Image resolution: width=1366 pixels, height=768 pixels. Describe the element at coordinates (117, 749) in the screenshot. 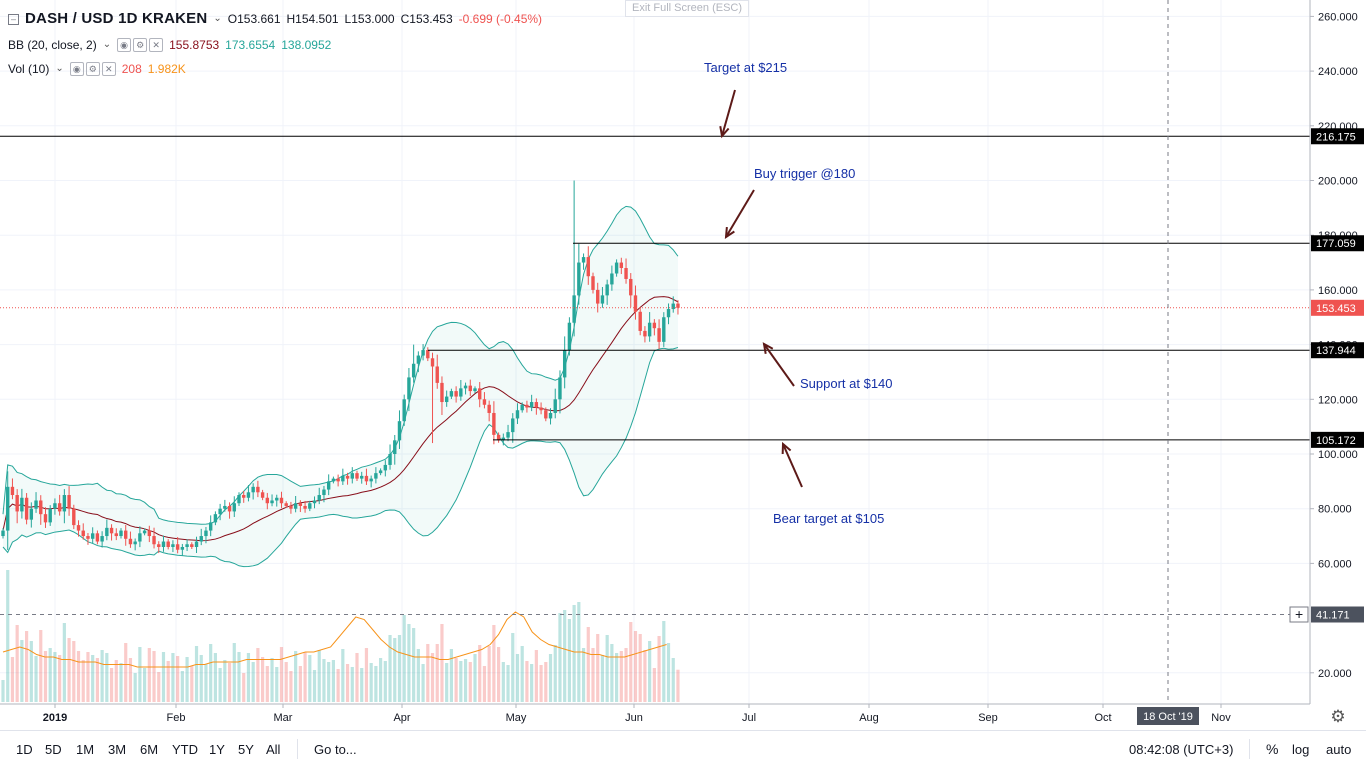

I see `timeframe-3m: 3M` at that location.